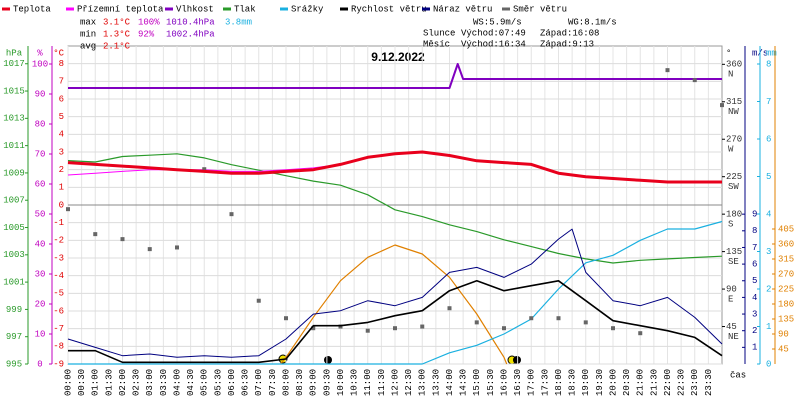 The image size is (800, 400). I want to click on compass-label: S, so click(730, 225).